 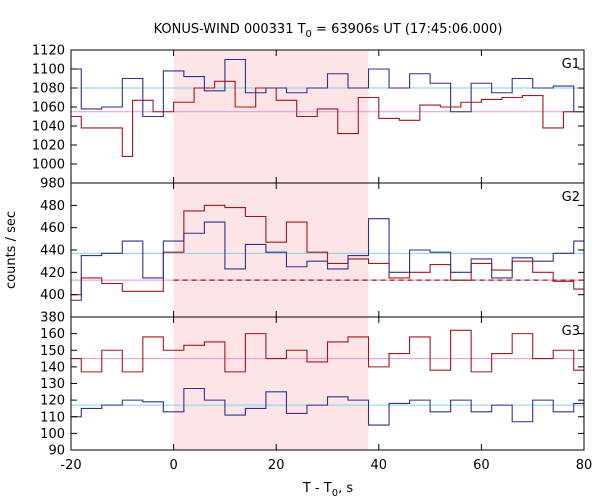 What do you see at coordinates (48, 70) in the screenshot?
I see `g1-y-tick-label: 1100` at bounding box center [48, 70].